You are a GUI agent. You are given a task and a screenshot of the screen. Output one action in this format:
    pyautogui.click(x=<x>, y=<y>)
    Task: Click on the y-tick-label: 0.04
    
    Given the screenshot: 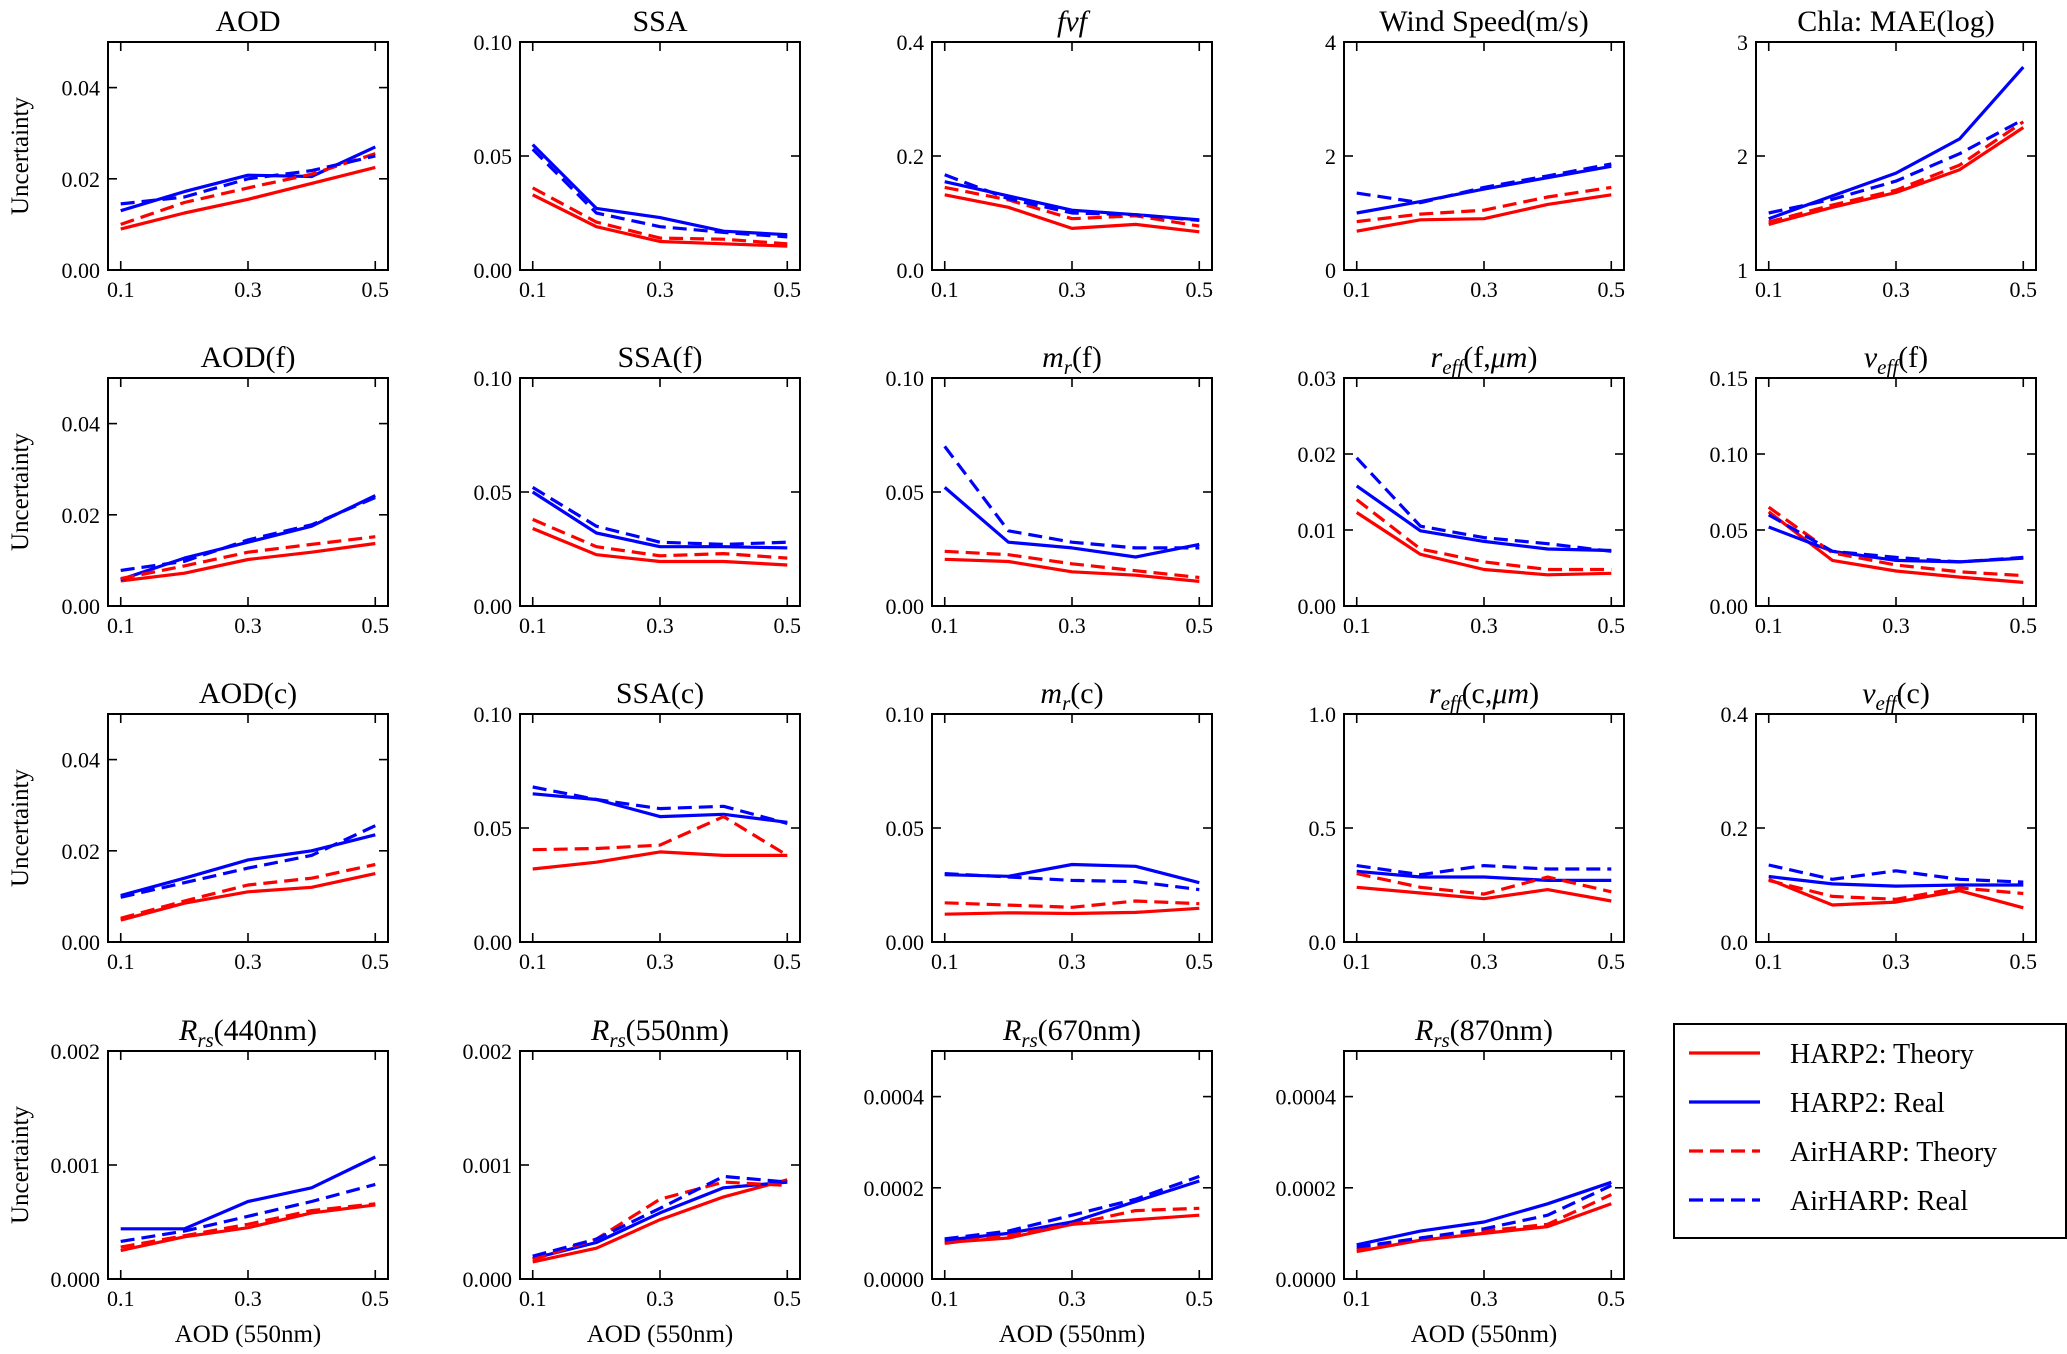 What is the action you would take?
    pyautogui.click(x=81, y=424)
    